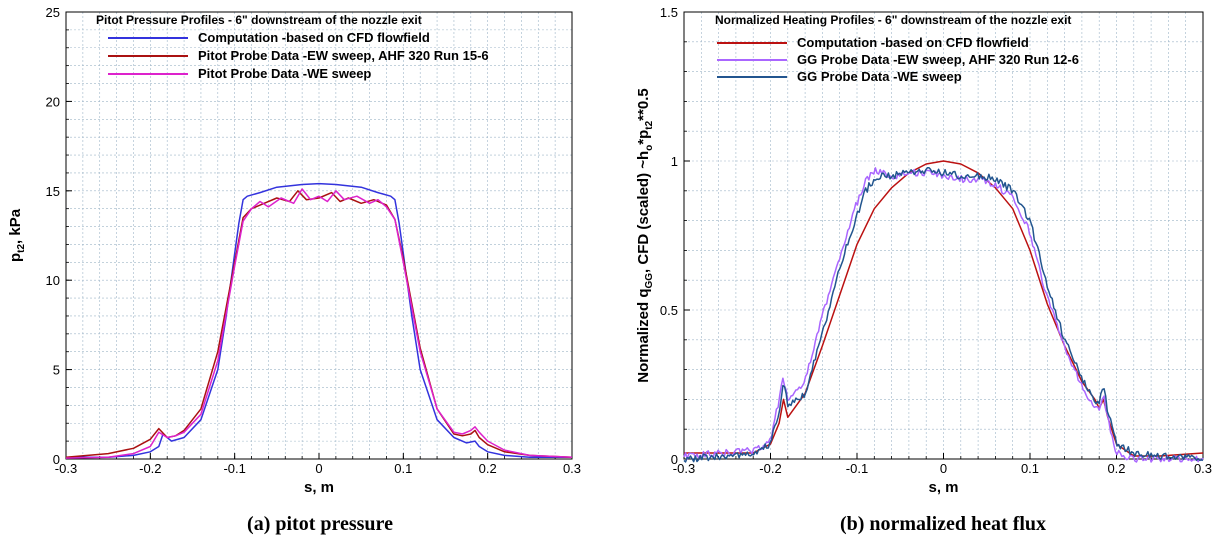 The height and width of the screenshot is (546, 1225). What do you see at coordinates (53, 191) in the screenshot?
I see `y-tick-label: 15` at bounding box center [53, 191].